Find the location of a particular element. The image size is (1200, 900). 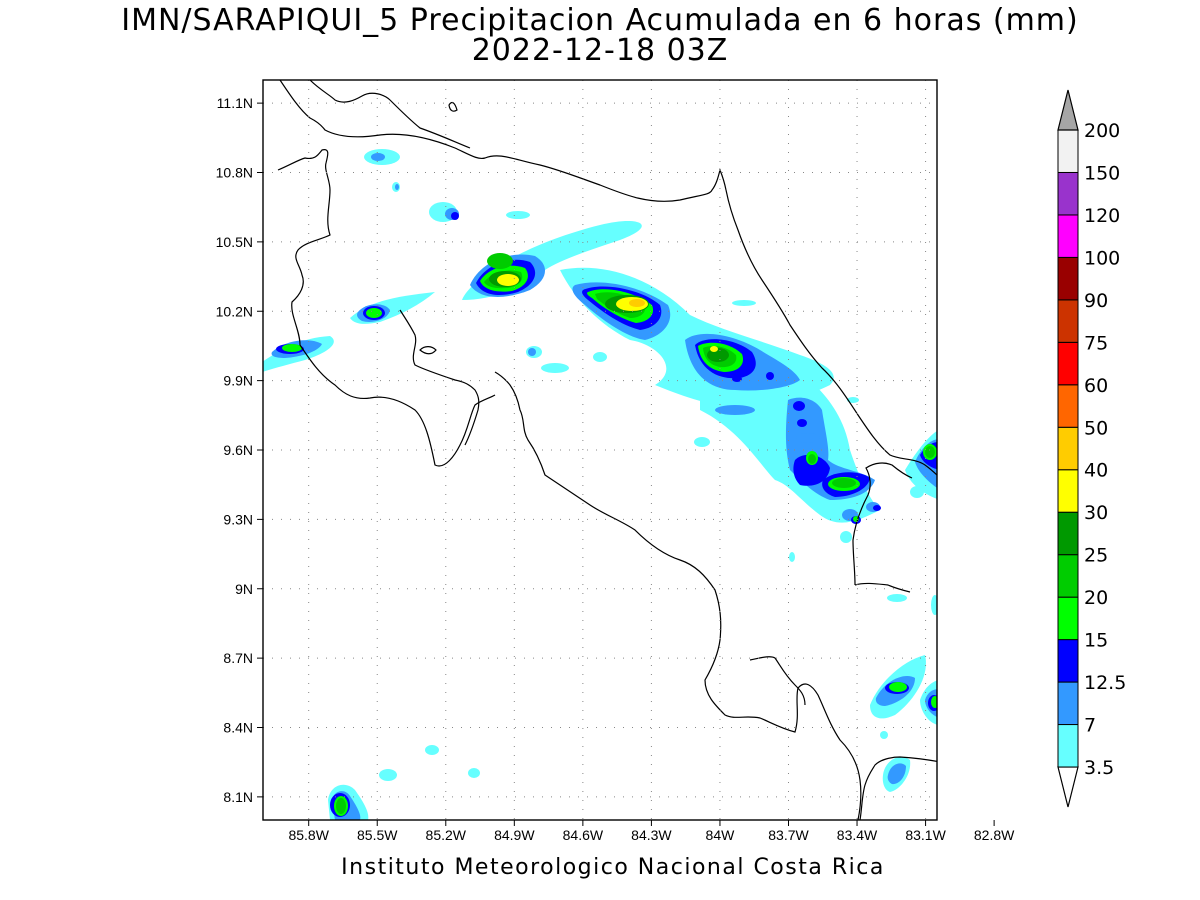

lat-tick-label: 9N is located at coordinates (244, 589).